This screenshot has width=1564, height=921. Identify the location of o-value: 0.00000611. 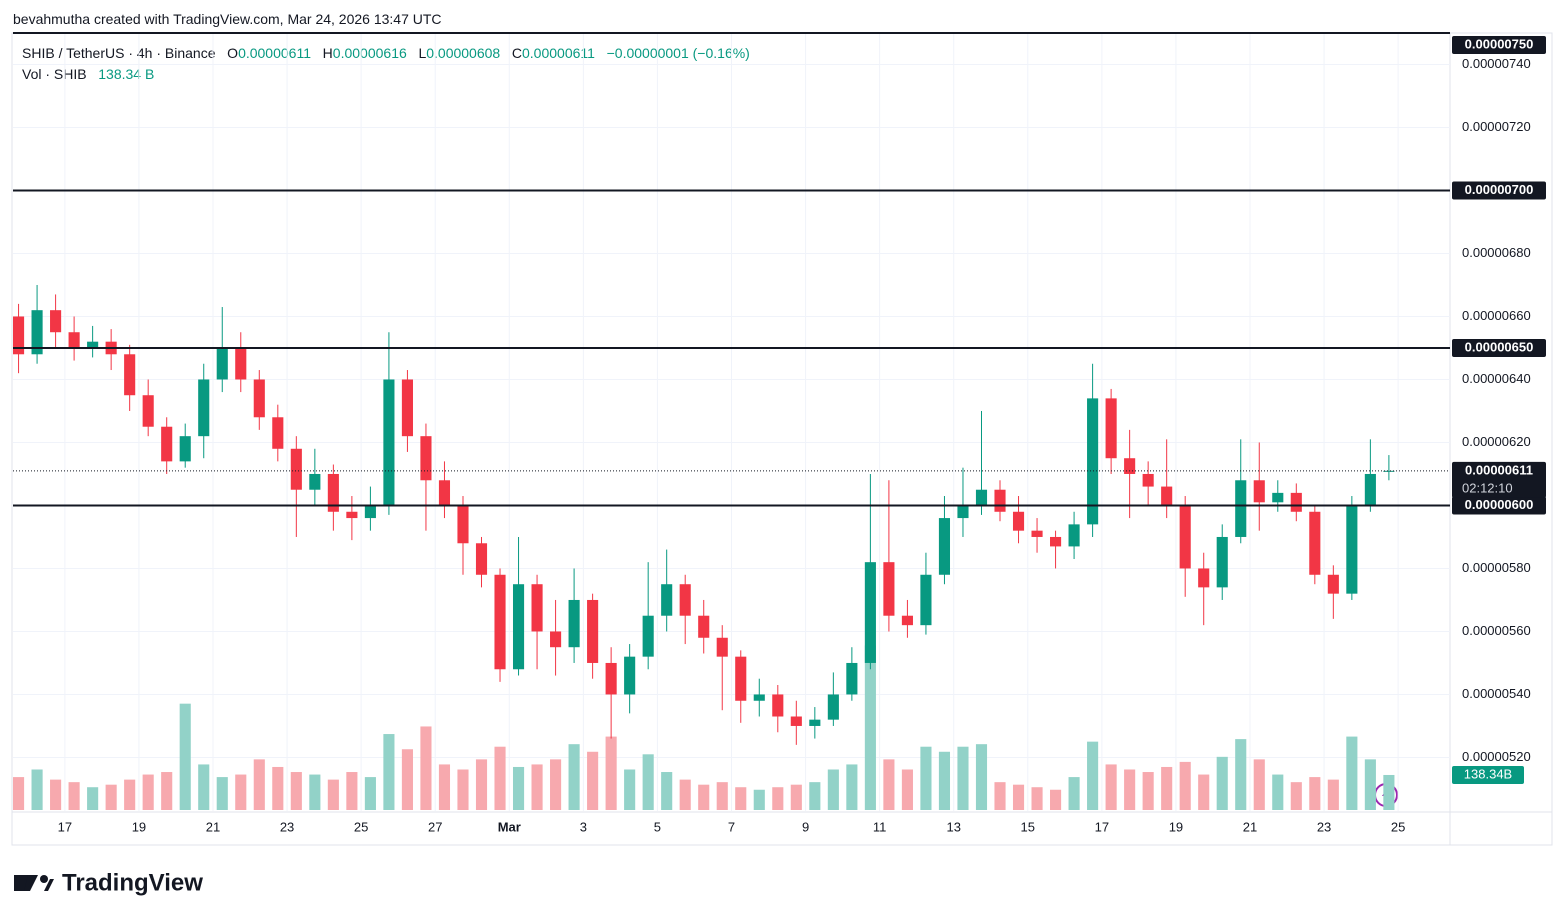
(274, 53).